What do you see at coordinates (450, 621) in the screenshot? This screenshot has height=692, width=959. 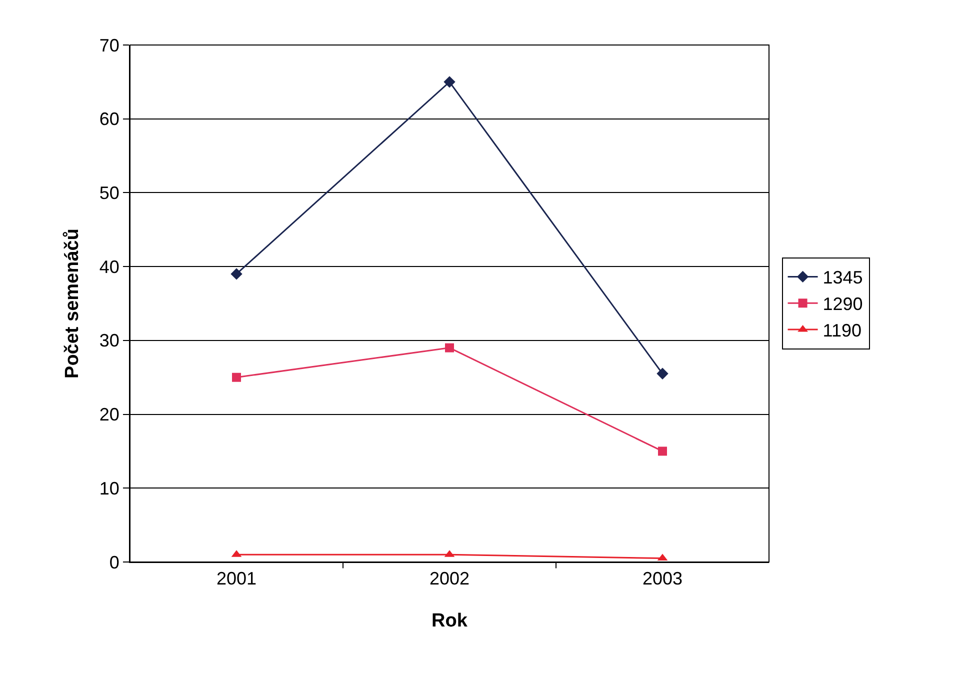 I see `x-axis-title: Rok` at bounding box center [450, 621].